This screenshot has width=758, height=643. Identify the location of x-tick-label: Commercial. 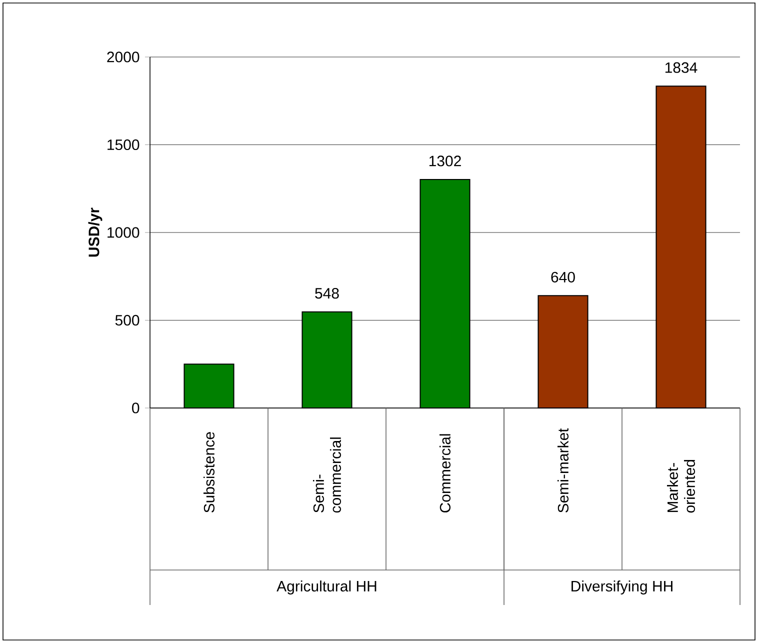
(445, 473).